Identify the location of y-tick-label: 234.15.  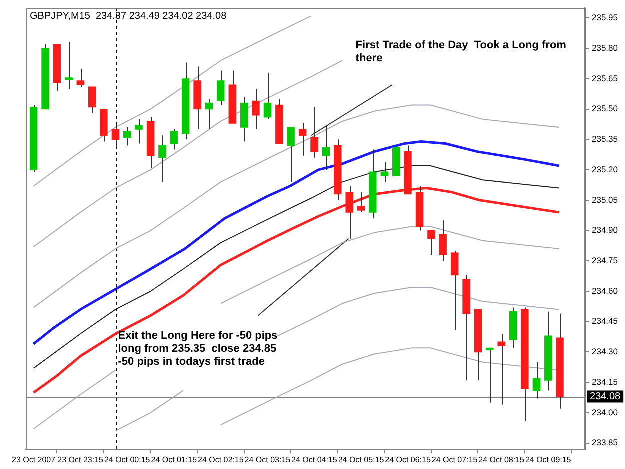
(605, 381).